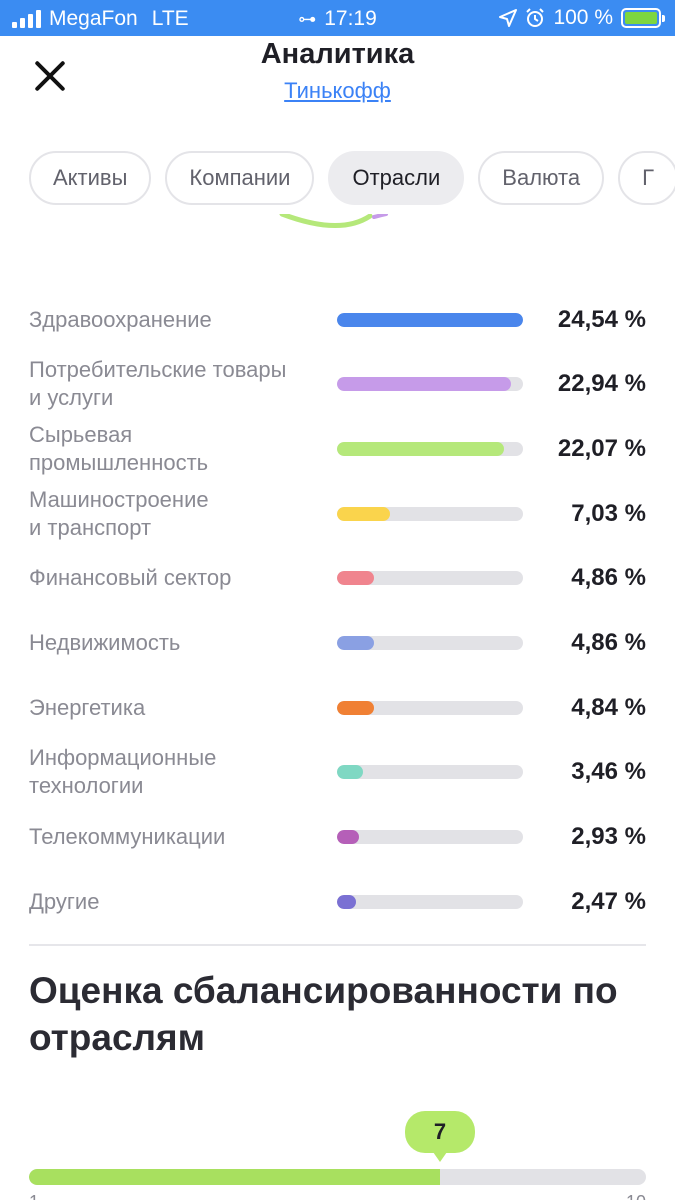 Image resolution: width=675 pixels, height=1200 pixels. I want to click on sector-row: Недвижимость 4,86 %, so click(337, 643).